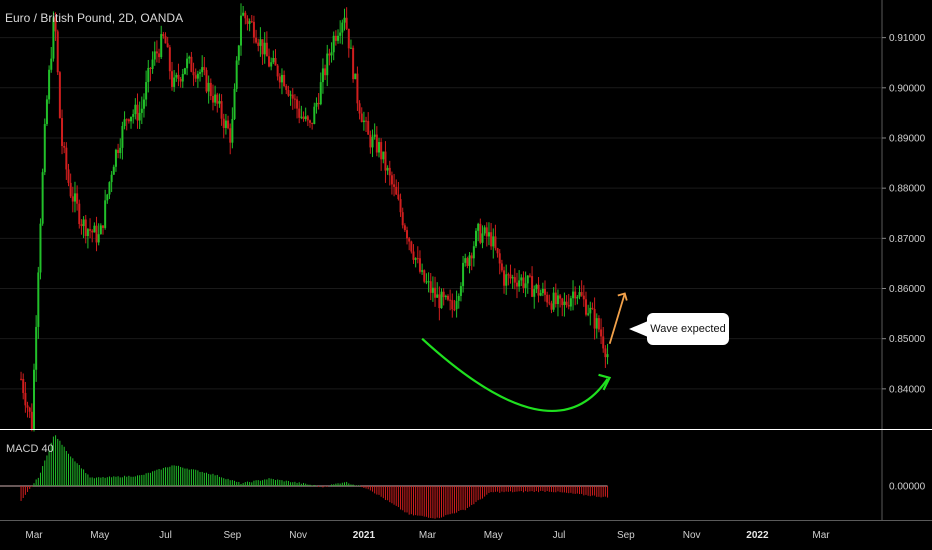  Describe the element at coordinates (692, 535) in the screenshot. I see `x-tick-label: Nov` at that location.